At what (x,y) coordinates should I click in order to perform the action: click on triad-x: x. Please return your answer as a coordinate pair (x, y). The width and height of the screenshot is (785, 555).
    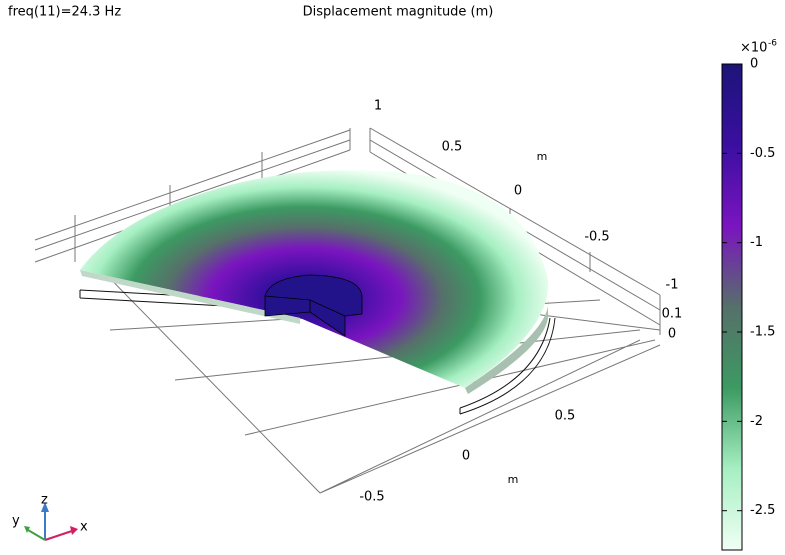
    Looking at the image, I should click on (84, 527).